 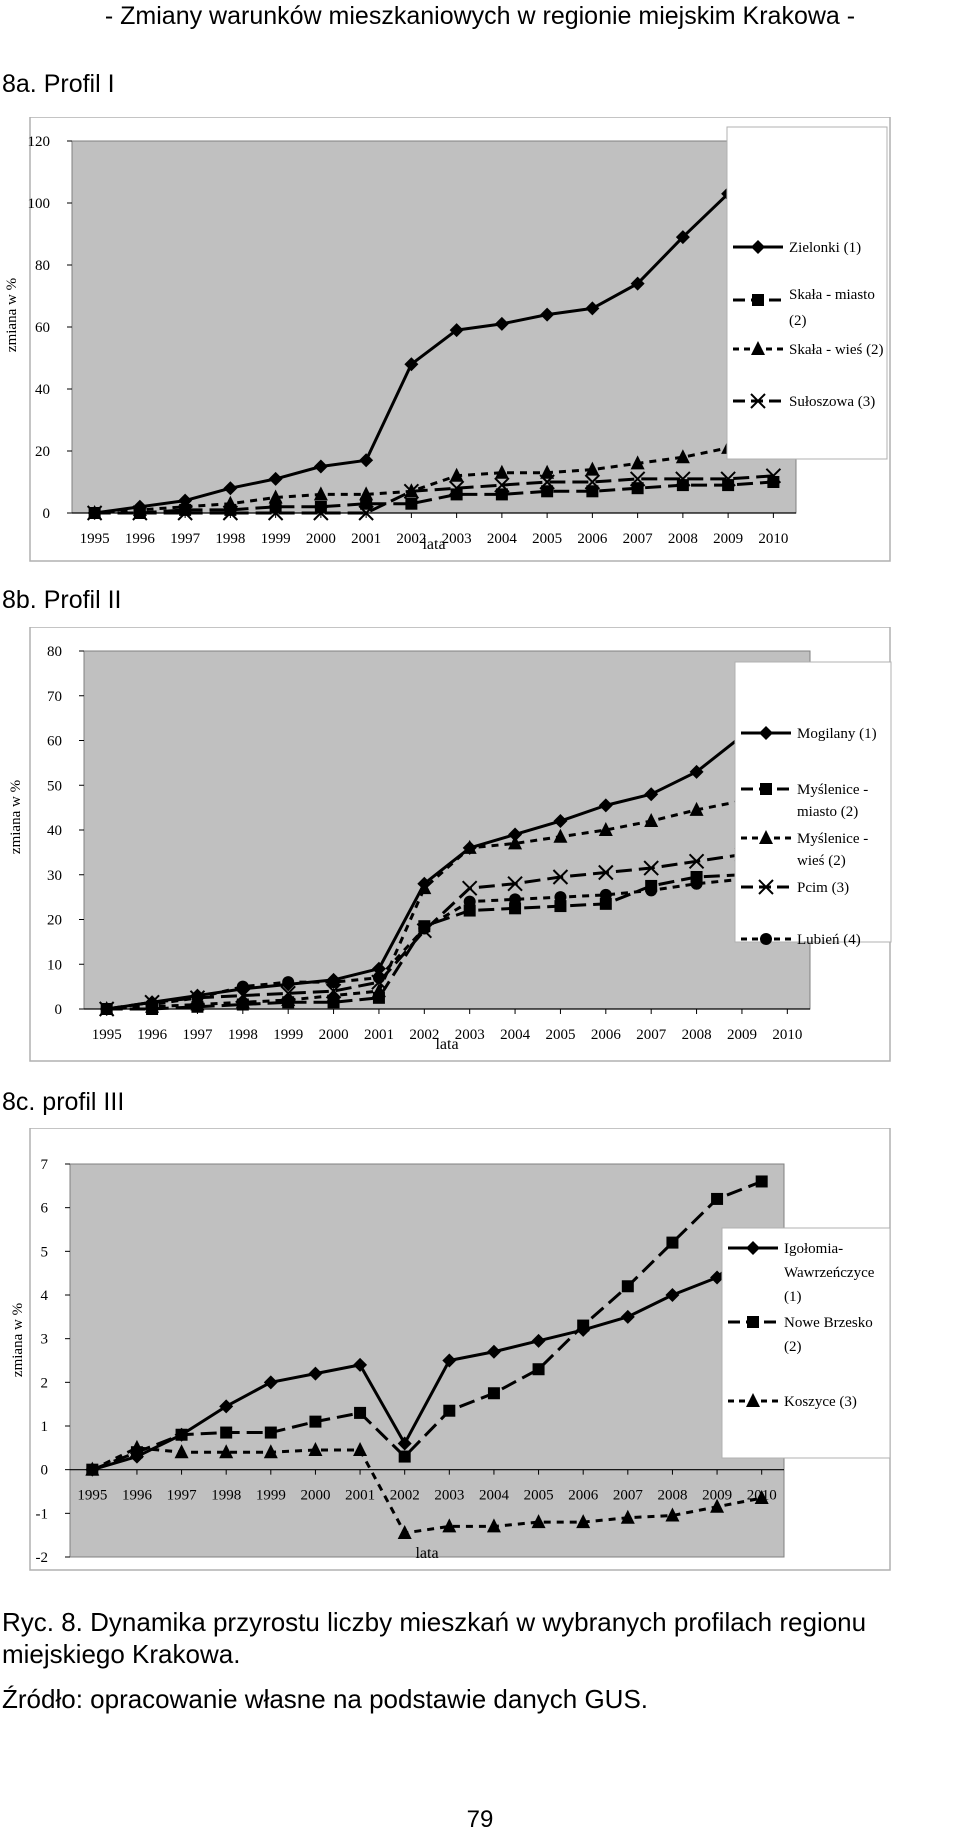 What do you see at coordinates (832, 790) in the screenshot?
I see `legend-label: Myślenice -` at bounding box center [832, 790].